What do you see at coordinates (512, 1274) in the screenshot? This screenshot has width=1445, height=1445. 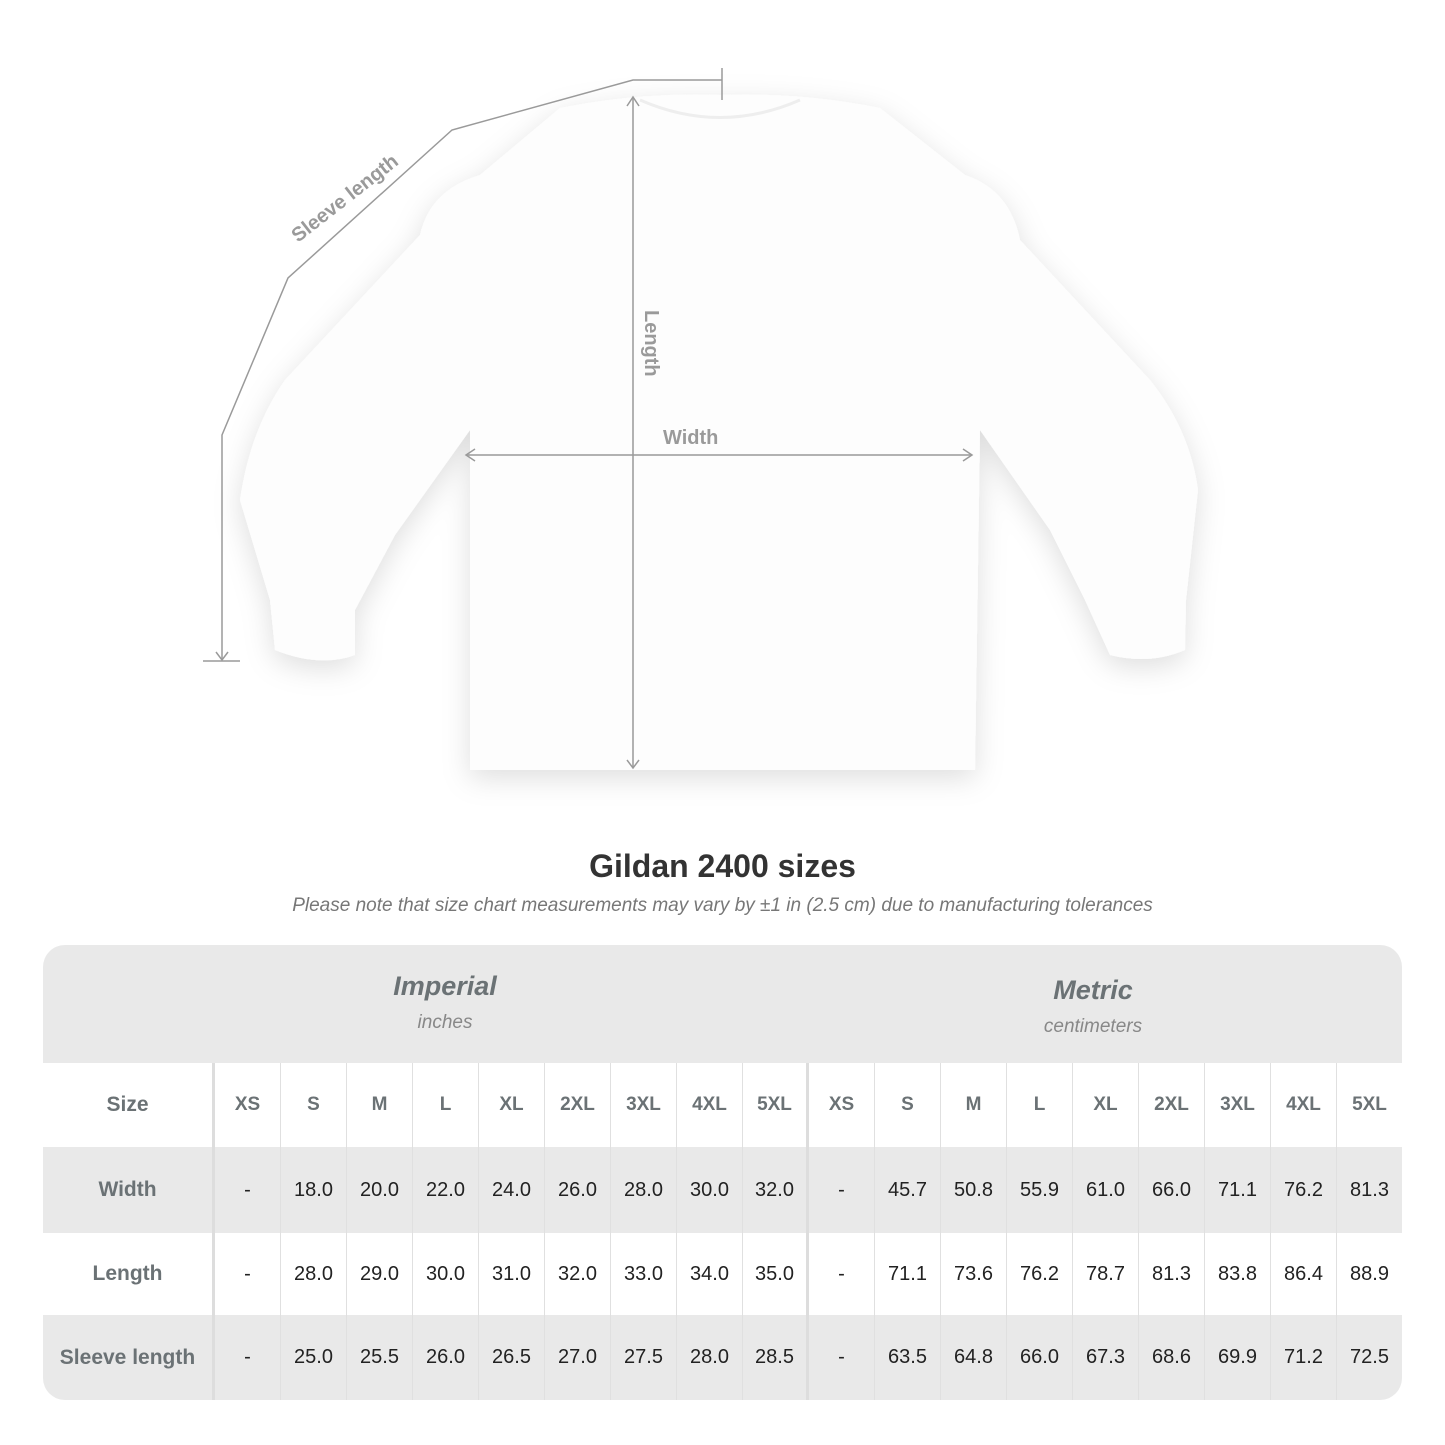 I see `imperial-value-cell: 31.0` at bounding box center [512, 1274].